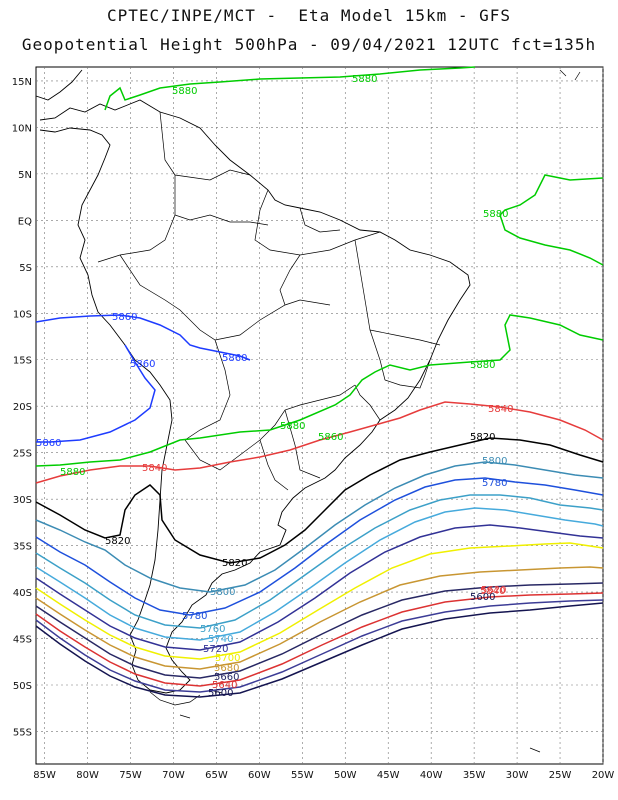 This screenshot has width=618, height=800. Describe the element at coordinates (345, 775) in the screenshot. I see `longitude-label: 50W` at that location.